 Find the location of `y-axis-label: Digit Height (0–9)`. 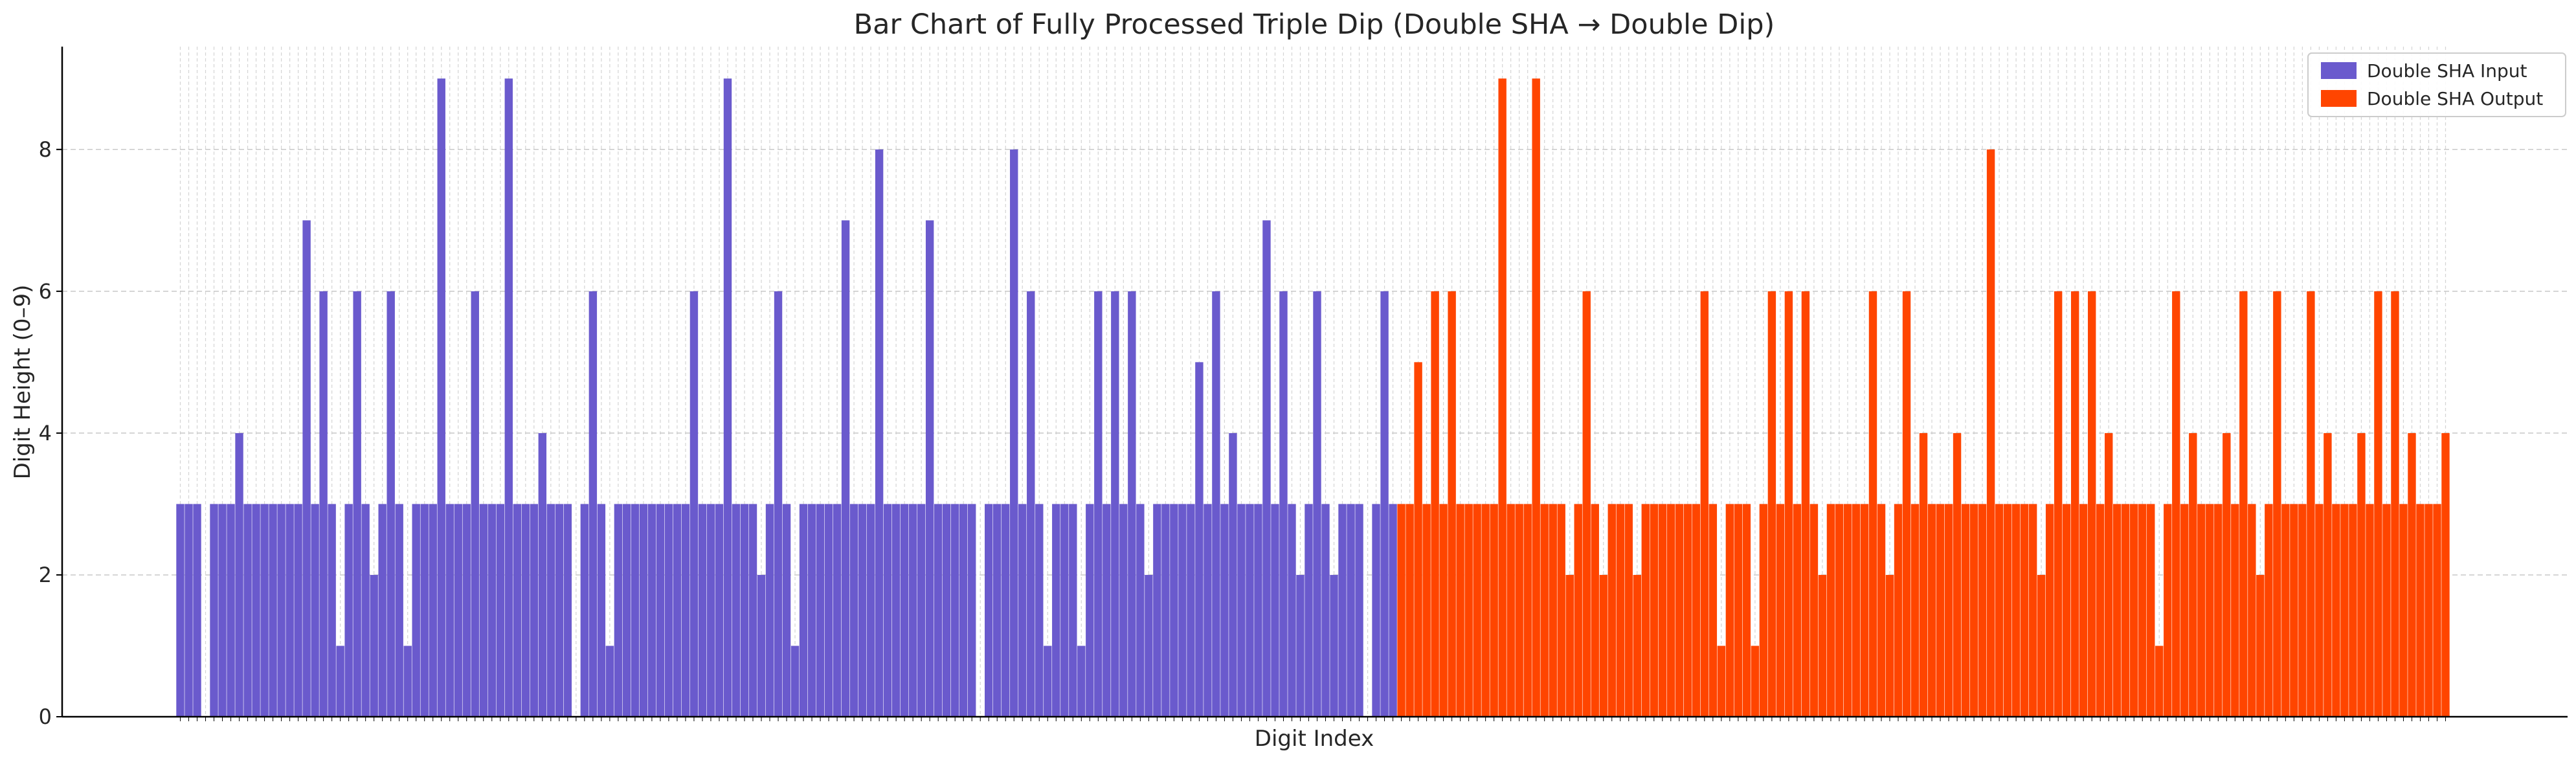

y-axis-label: Digit Height (0–9) is located at coordinates (23, 382).